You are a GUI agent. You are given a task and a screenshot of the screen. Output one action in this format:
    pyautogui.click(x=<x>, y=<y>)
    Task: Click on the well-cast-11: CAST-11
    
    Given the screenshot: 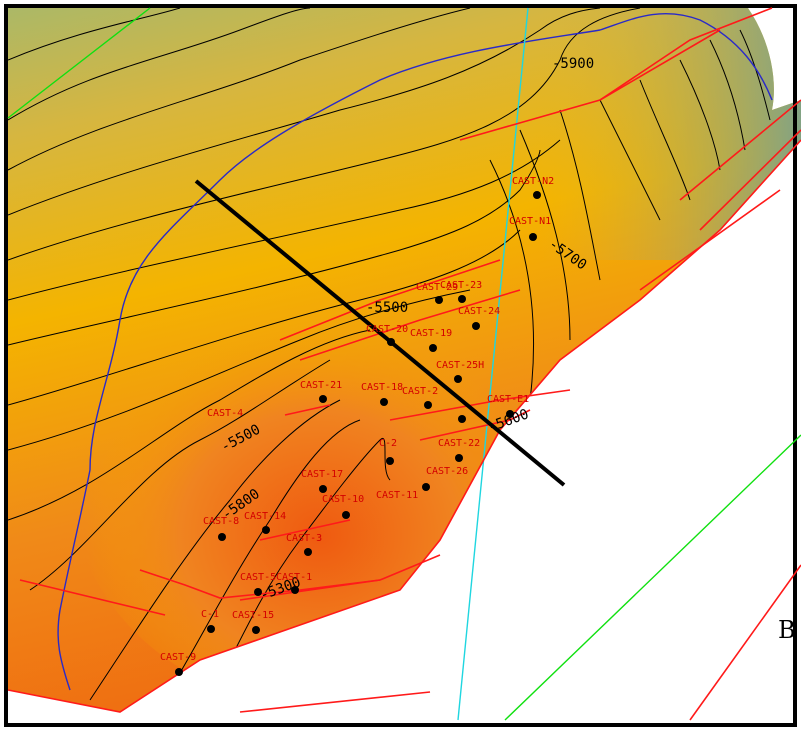 What is the action you would take?
    pyautogui.click(x=403, y=492)
    